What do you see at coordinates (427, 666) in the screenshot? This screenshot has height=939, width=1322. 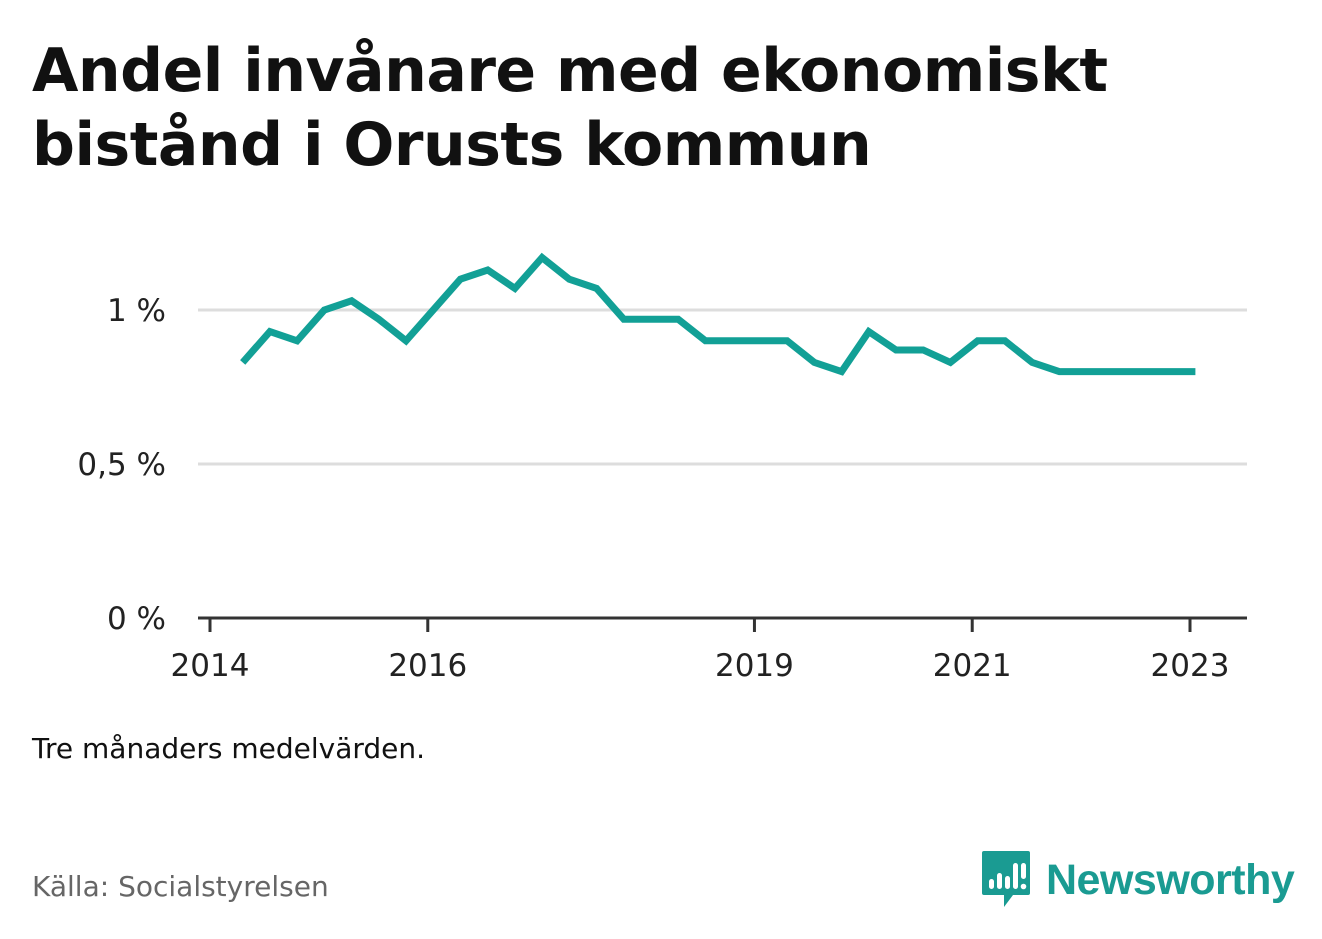 I see `x-tick-label: 2016` at bounding box center [427, 666].